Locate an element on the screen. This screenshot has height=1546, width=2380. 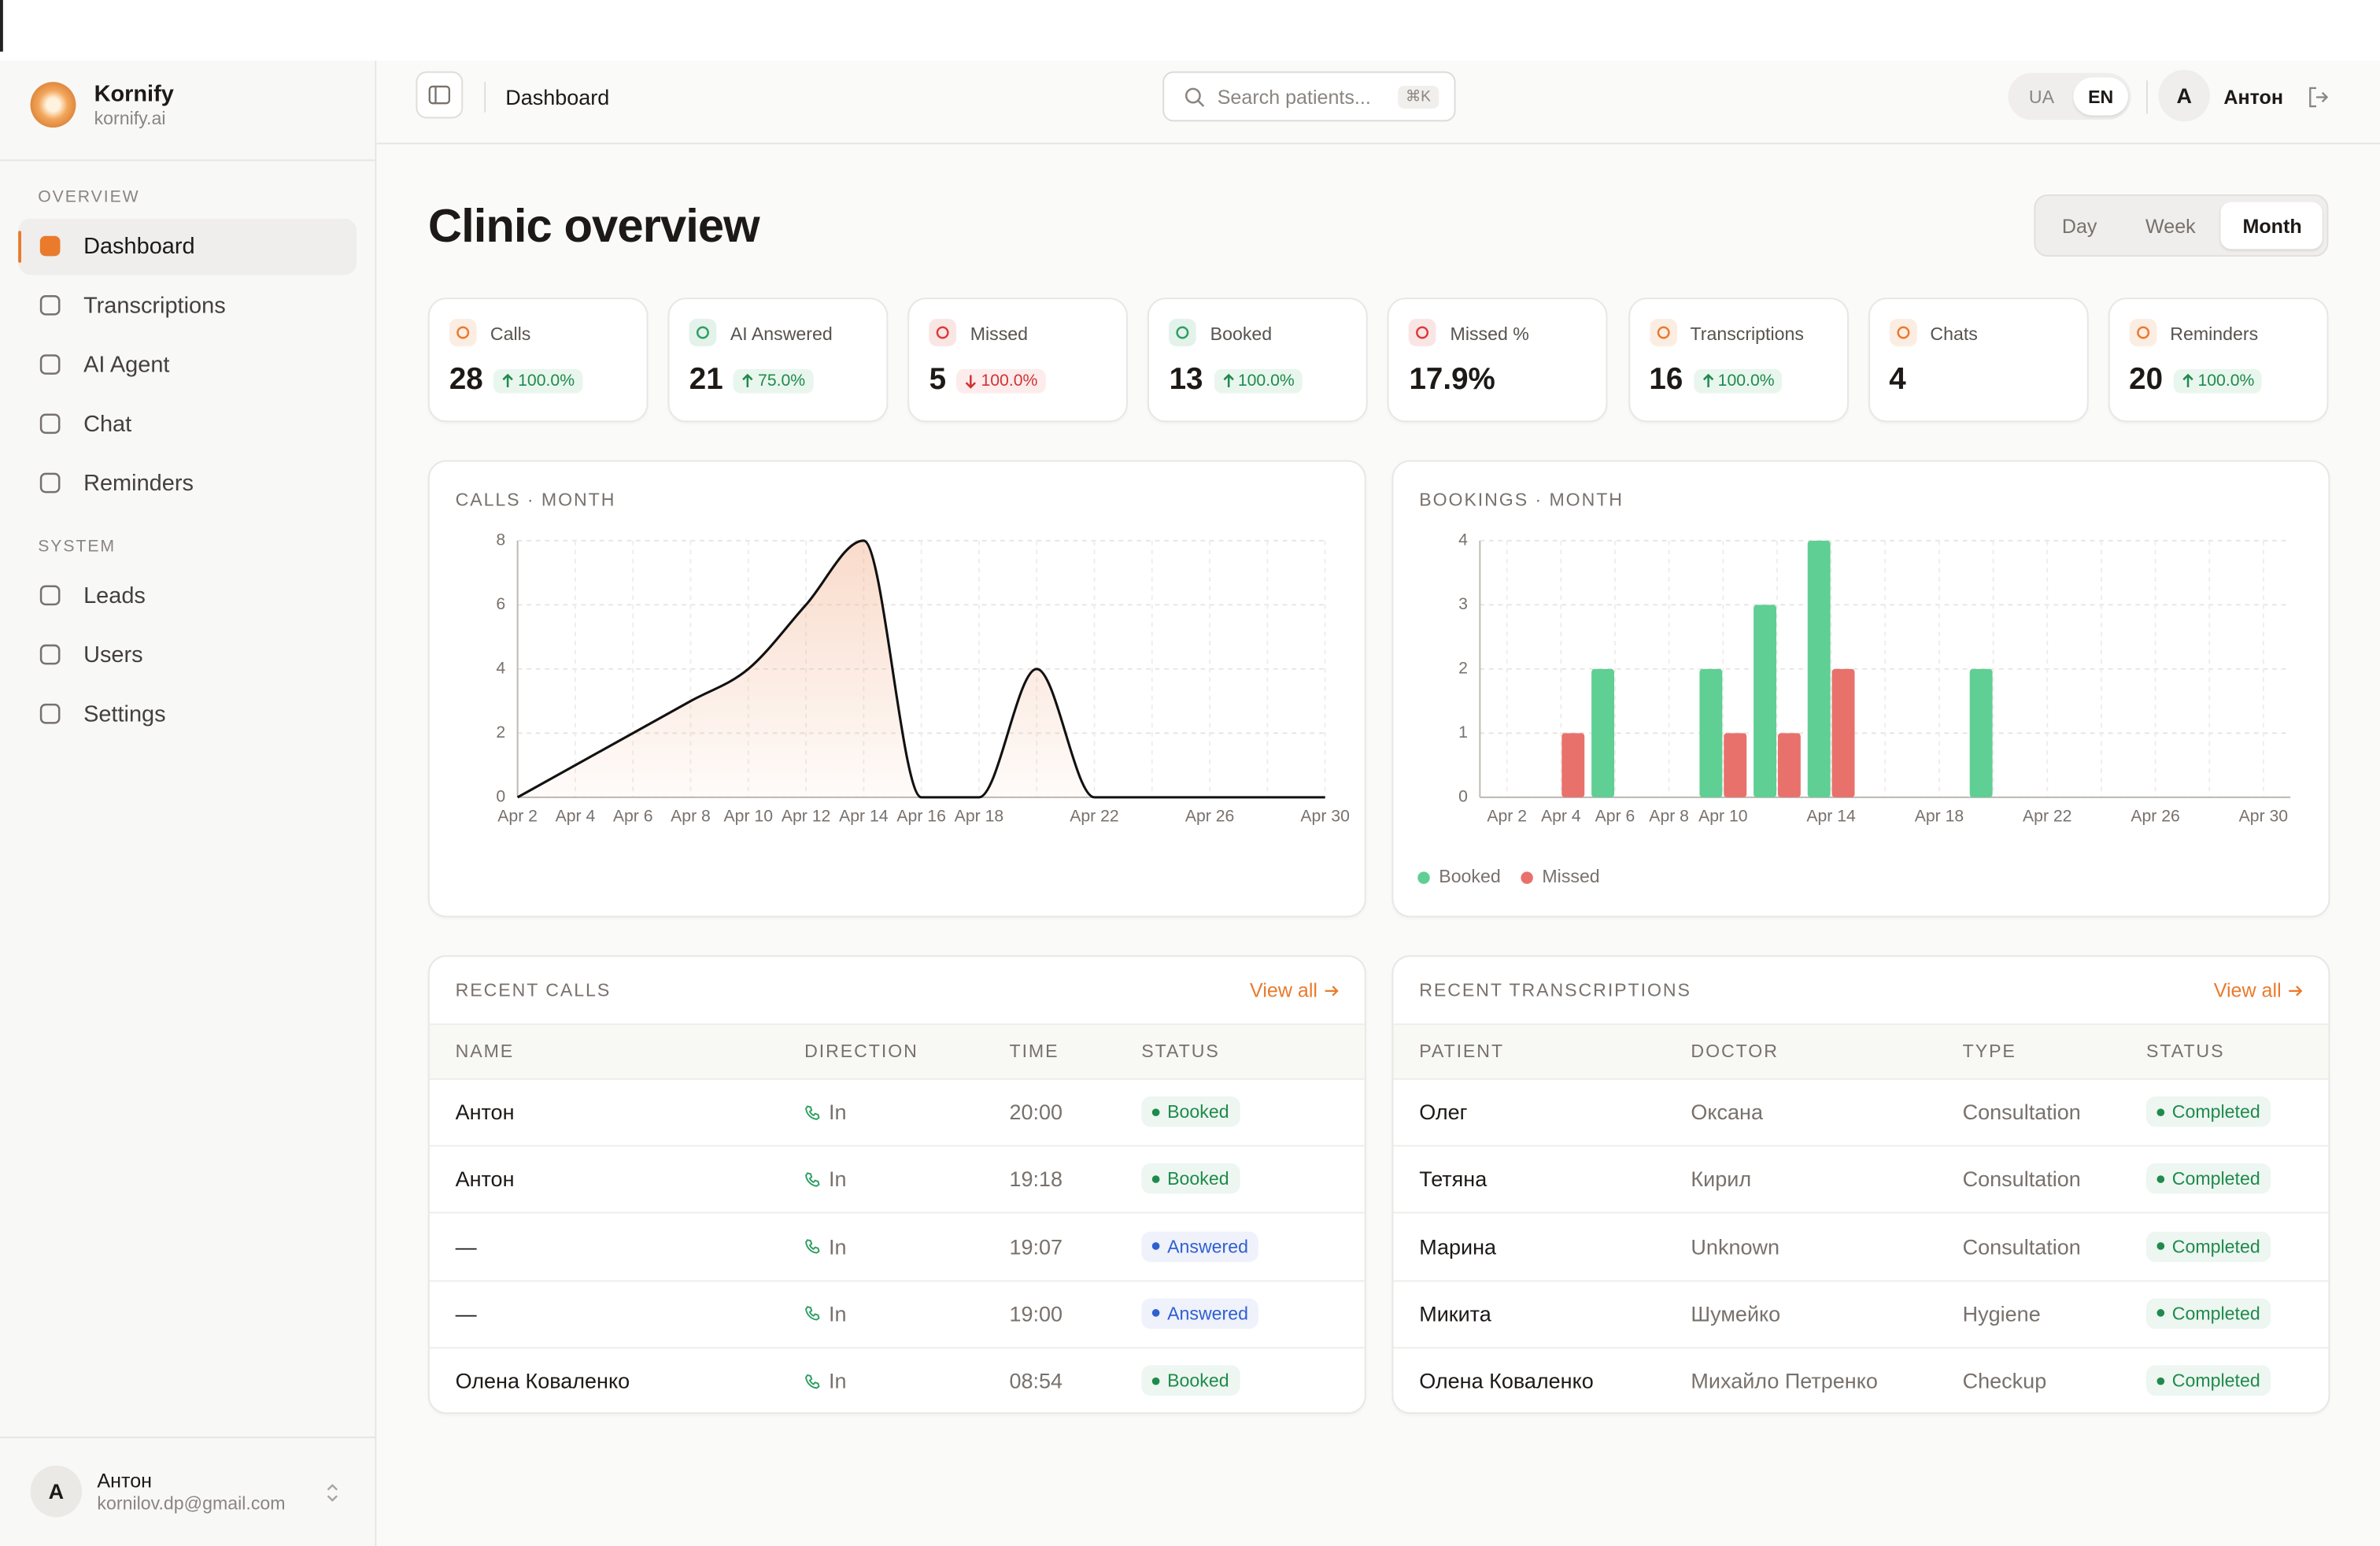
nav-label: Settings is located at coordinates (125, 714).